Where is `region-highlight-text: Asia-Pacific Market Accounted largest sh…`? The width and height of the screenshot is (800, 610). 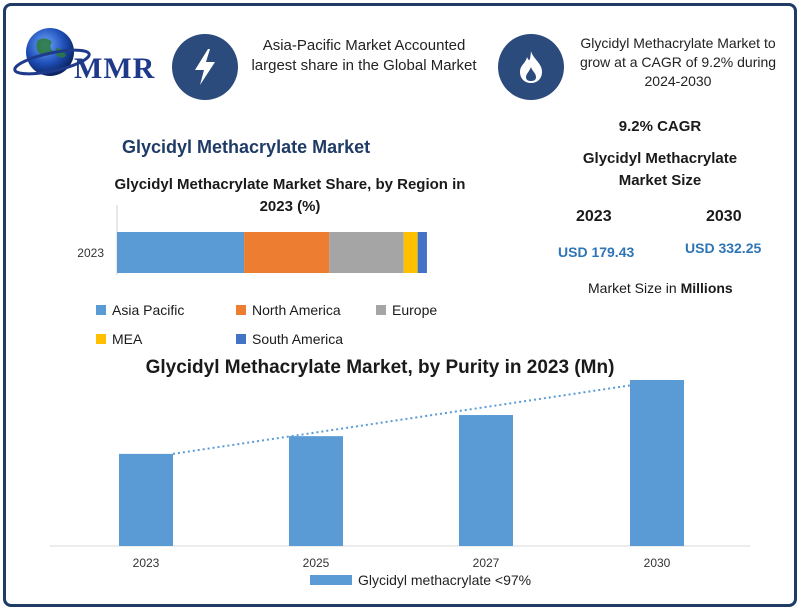
region-highlight-text: Asia-Pacific Market Accounted largest sh… is located at coordinates (364, 55).